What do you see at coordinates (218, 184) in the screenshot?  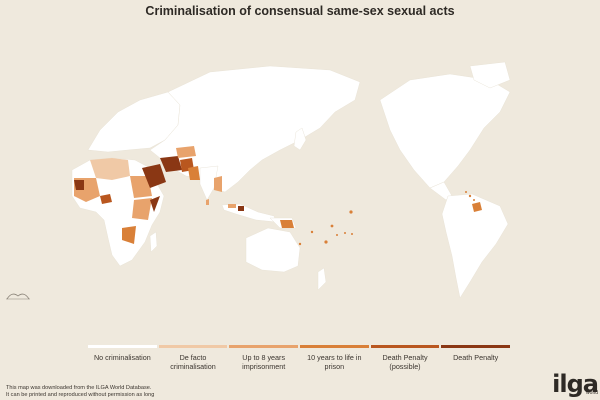 I see `region-myanmar` at bounding box center [218, 184].